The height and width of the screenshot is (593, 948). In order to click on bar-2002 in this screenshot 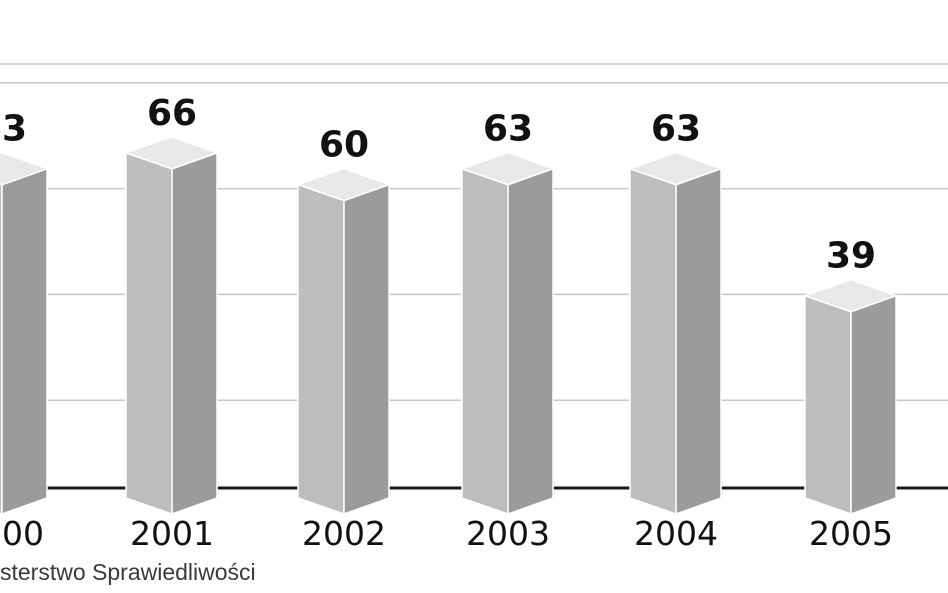, I will do `click(343, 341)`.